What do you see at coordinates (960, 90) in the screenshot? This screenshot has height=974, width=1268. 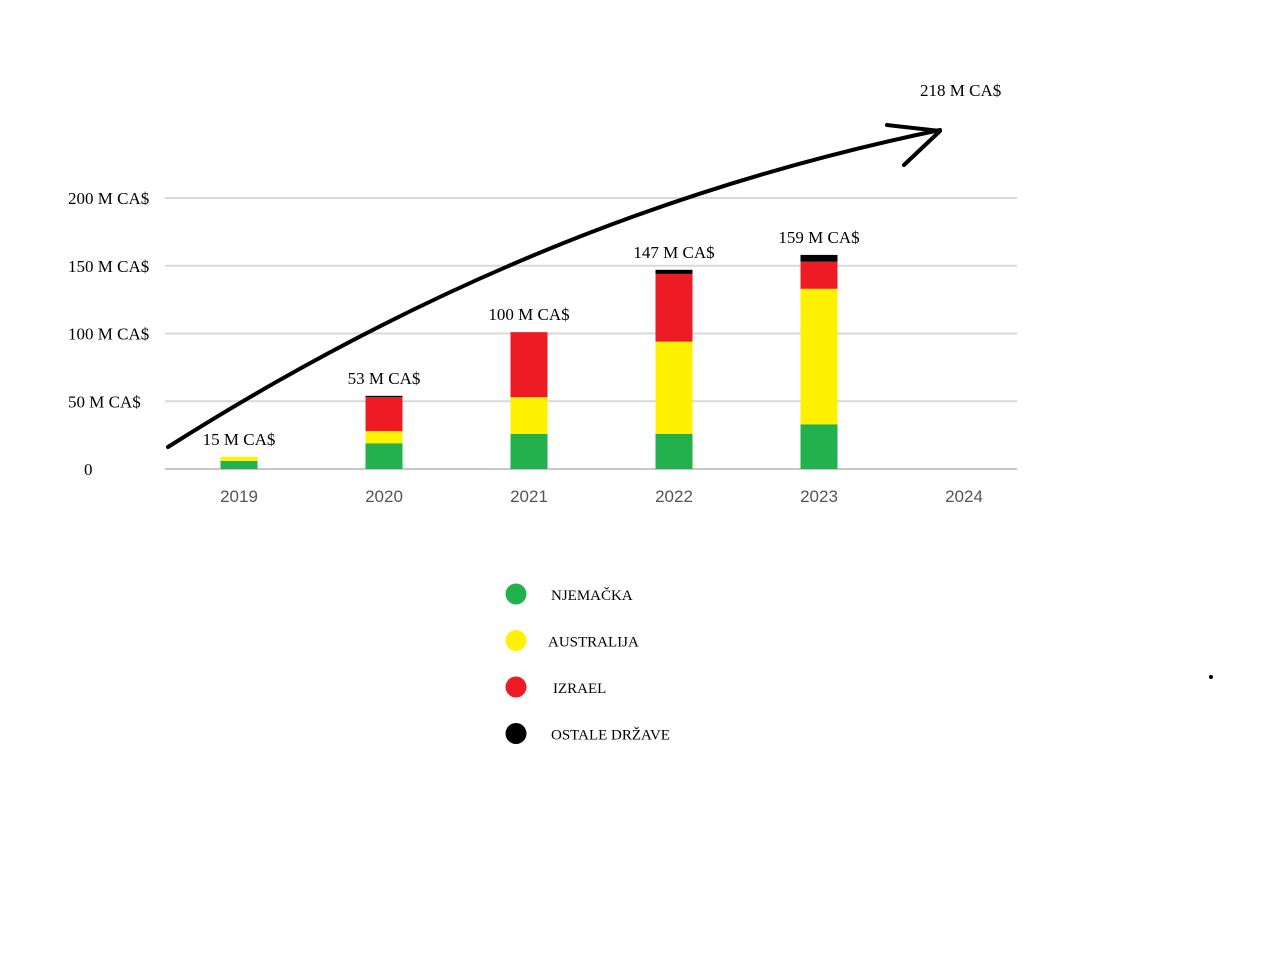 I see `projection-label: 218 M CA$` at bounding box center [960, 90].